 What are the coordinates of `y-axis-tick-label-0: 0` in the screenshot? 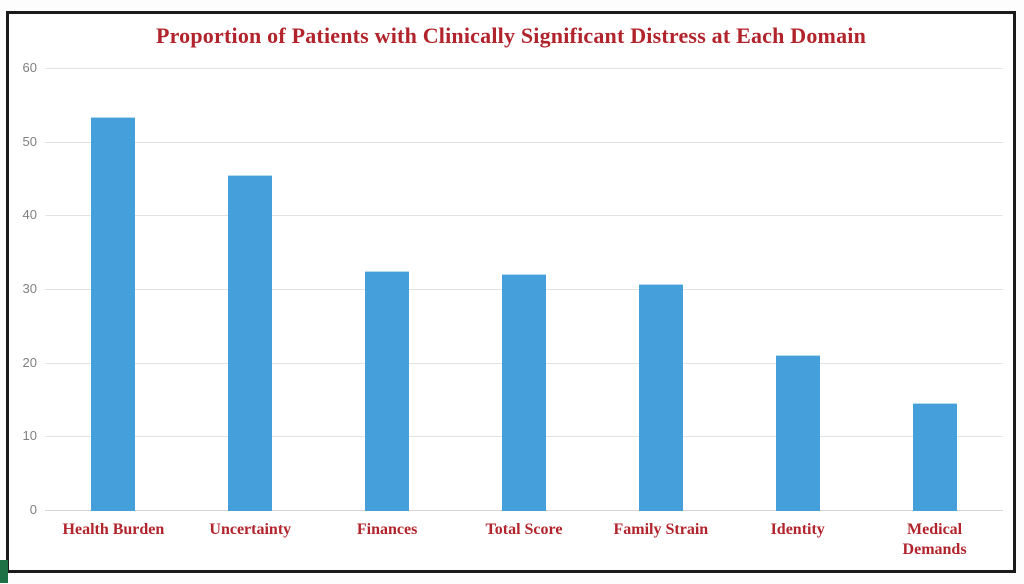 It's located at (33, 509).